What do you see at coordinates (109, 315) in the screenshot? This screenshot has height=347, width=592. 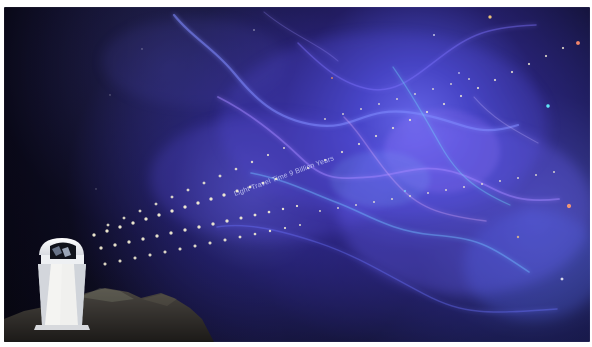 I see `mountain` at bounding box center [109, 315].